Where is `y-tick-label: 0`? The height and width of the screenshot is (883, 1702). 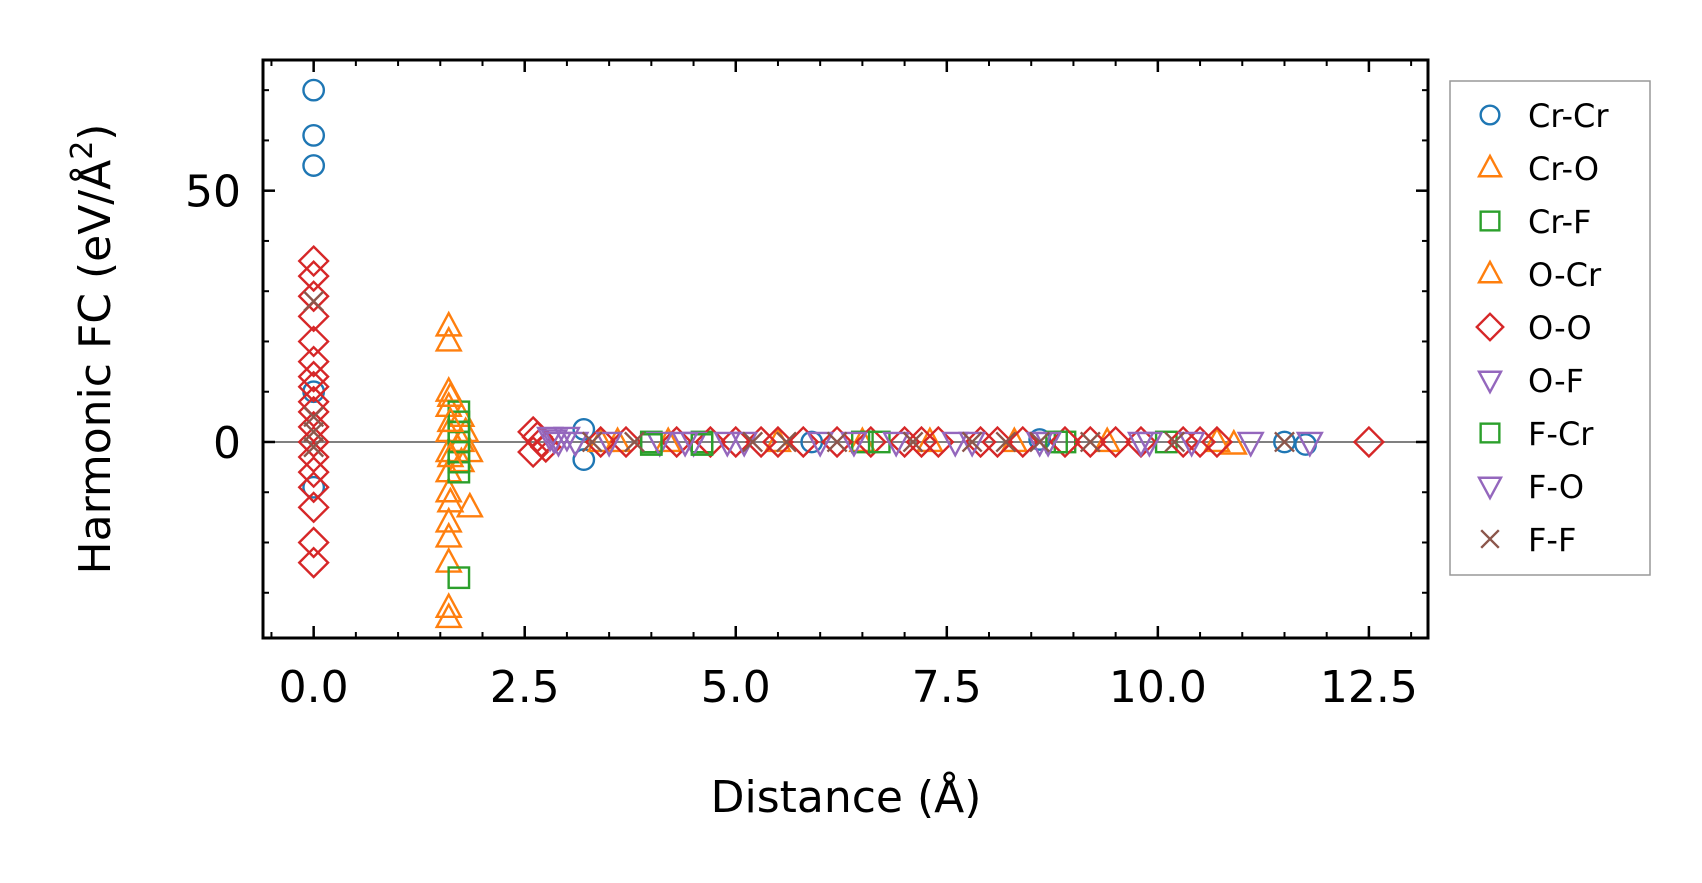 y-tick-label: 0 is located at coordinates (227, 443).